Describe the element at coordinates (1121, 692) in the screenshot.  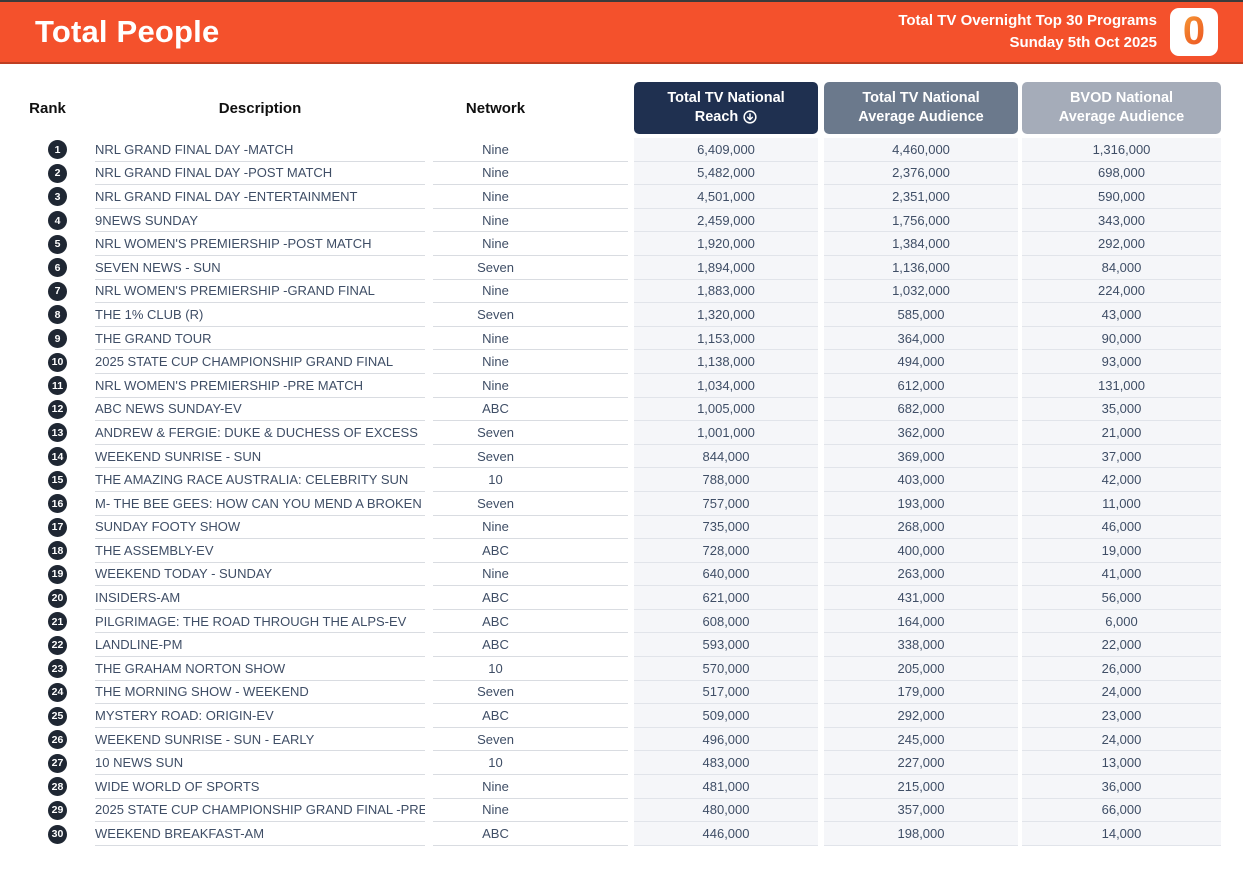
I see `bvod-average-audience-cell: 24,000` at that location.